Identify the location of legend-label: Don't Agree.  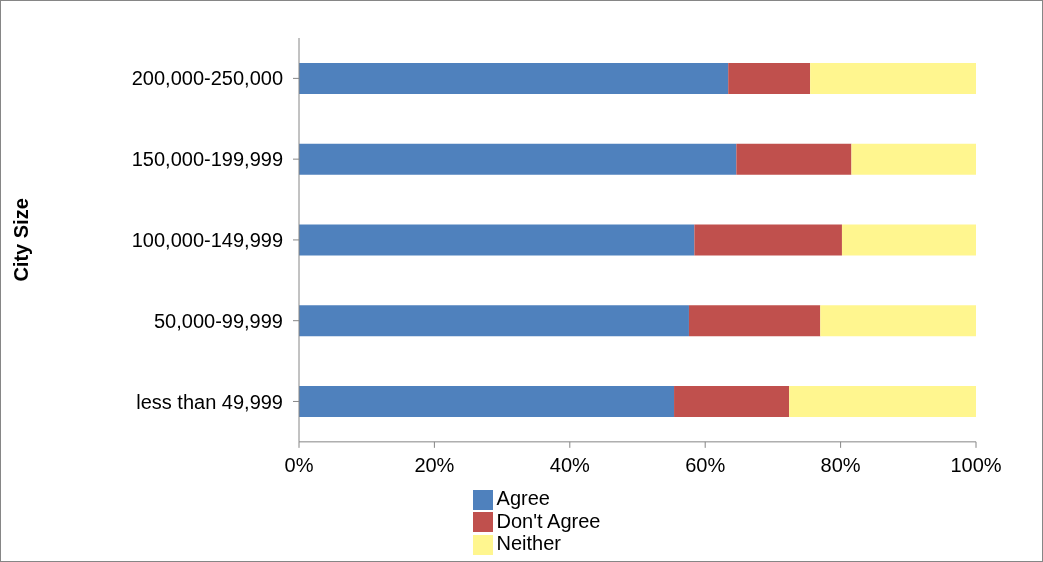
(548, 520).